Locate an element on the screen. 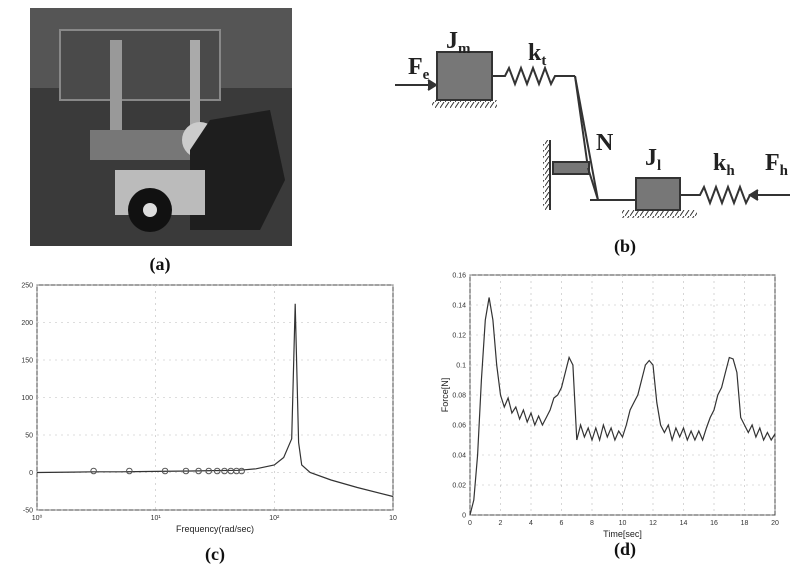 The height and width of the screenshot is (569, 793). y-tick-label: 0.14 is located at coordinates (459, 306).